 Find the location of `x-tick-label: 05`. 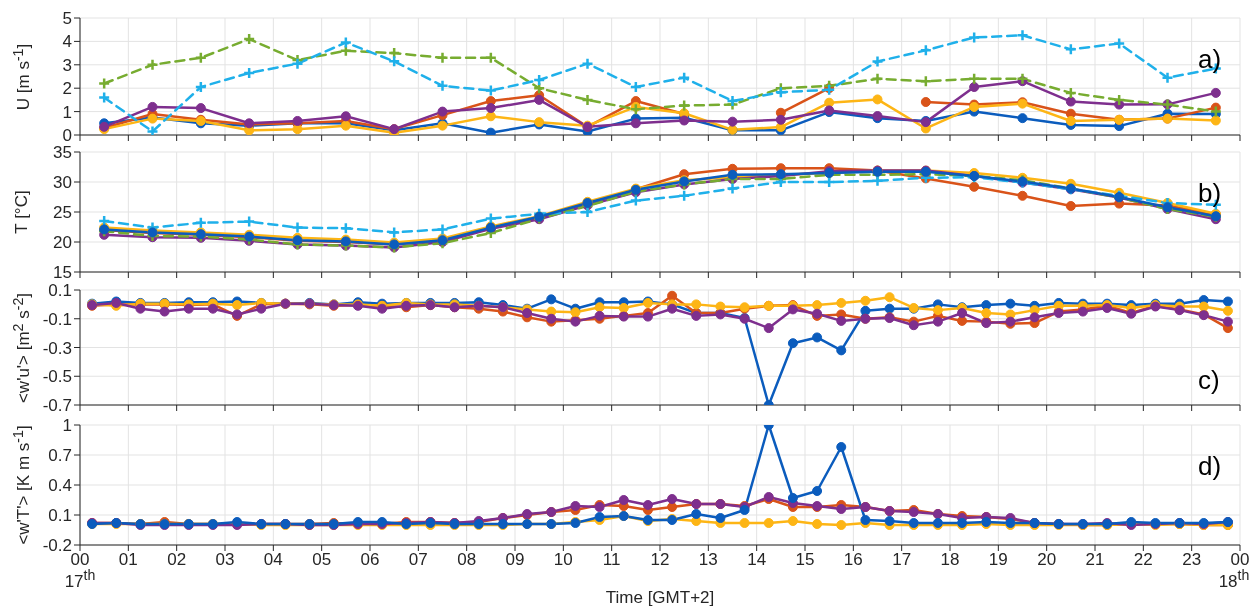

x-tick-label: 05 is located at coordinates (322, 560).